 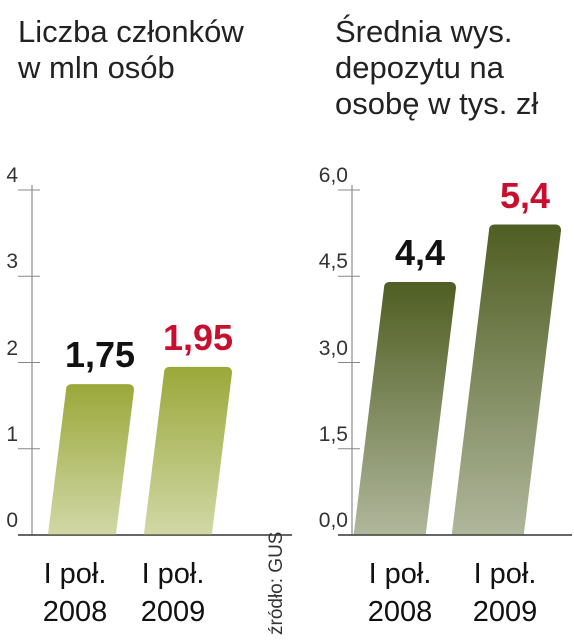 What do you see at coordinates (333, 434) in the screenshot?
I see `y-tick-label: 1,5` at bounding box center [333, 434].